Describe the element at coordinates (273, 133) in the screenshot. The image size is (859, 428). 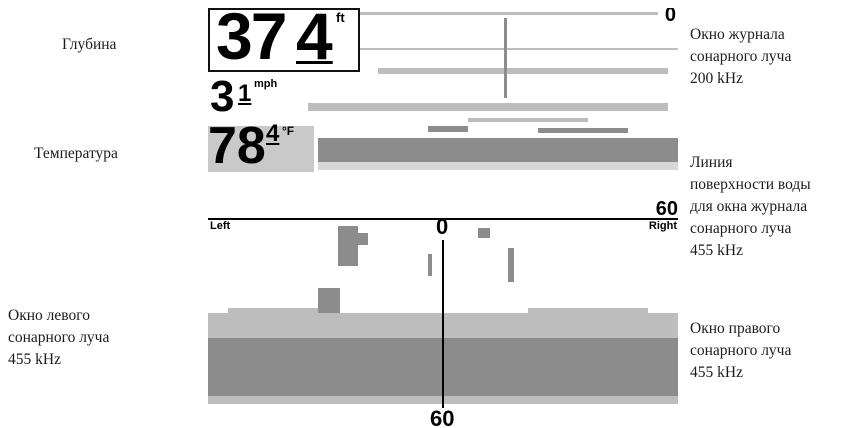
I see `temperature-decimal: 4` at that location.